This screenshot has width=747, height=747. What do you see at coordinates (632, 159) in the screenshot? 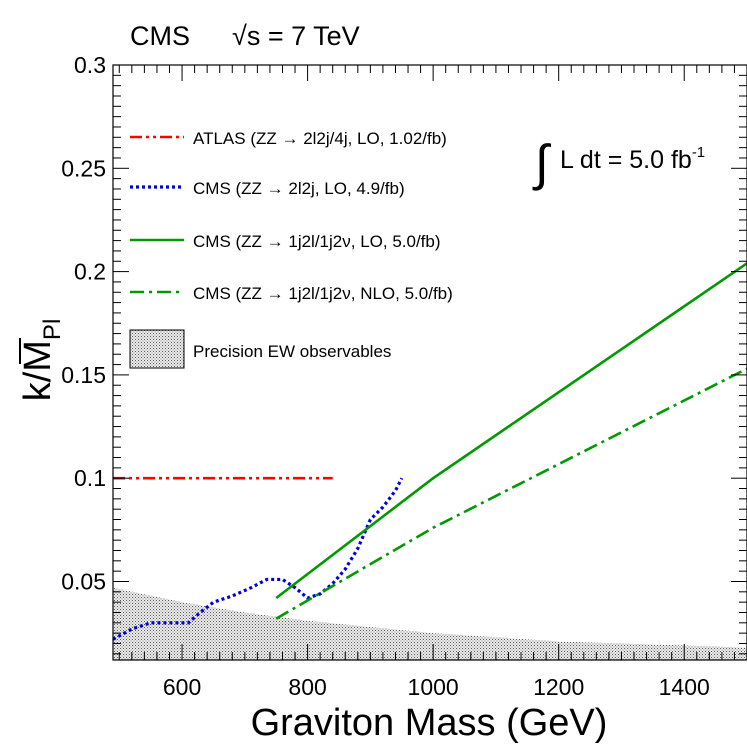
I see `luminosity-text: L dt = 5.0 fb-1` at bounding box center [632, 159].